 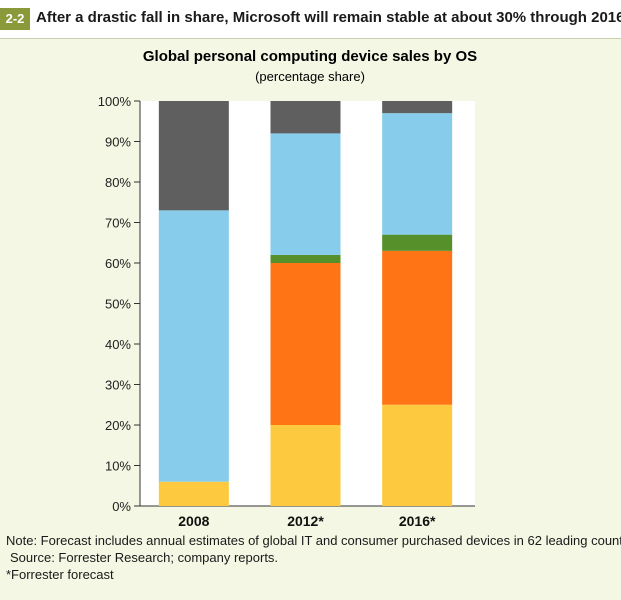 I want to click on y-tick-label: 40%, so click(x=118, y=344).